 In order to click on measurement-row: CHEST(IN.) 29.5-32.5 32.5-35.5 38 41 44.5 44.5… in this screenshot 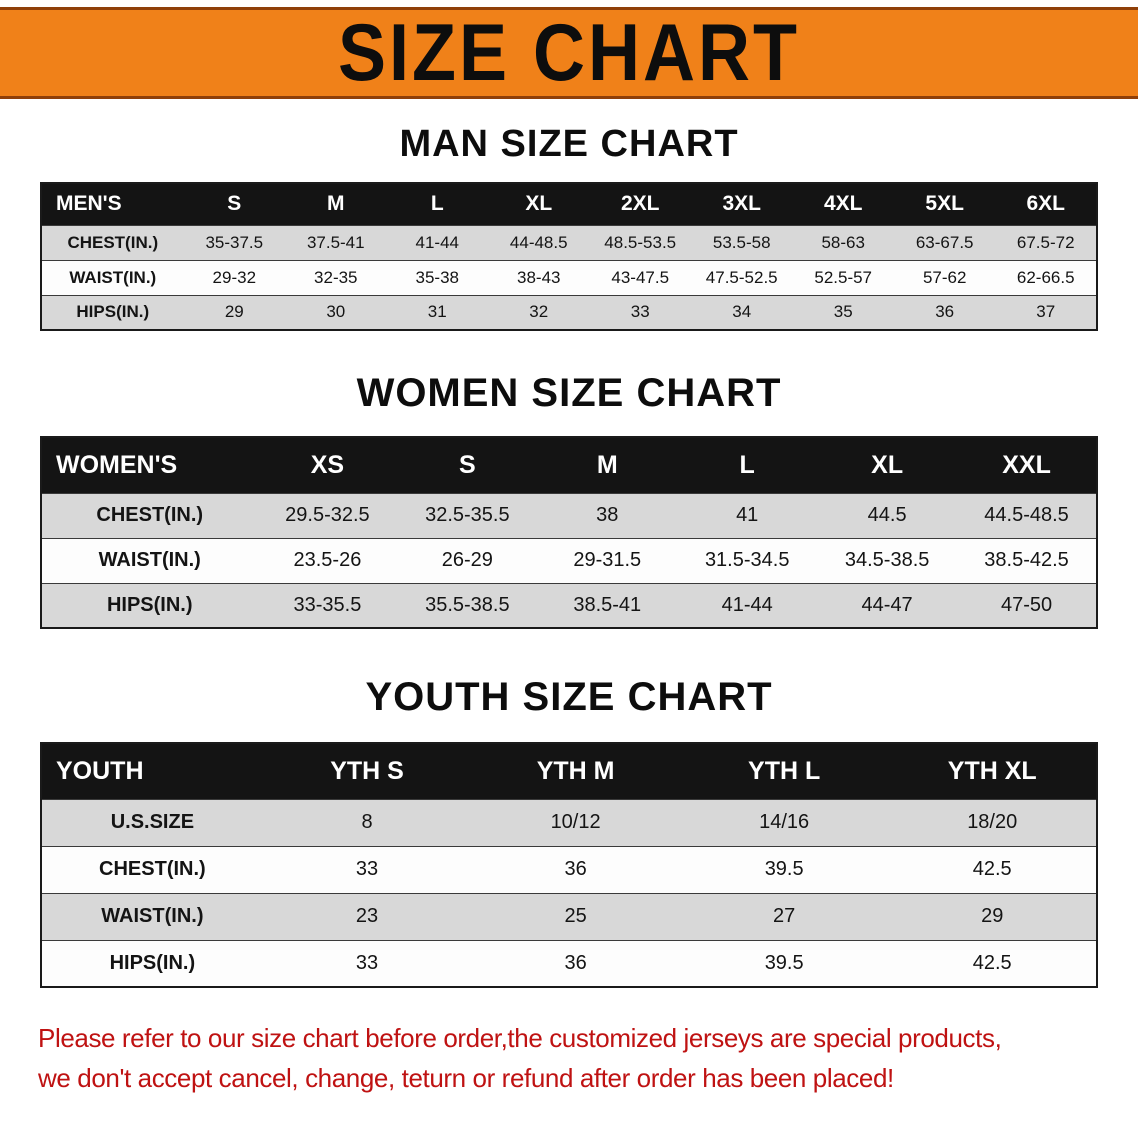, I will do `click(569, 515)`.